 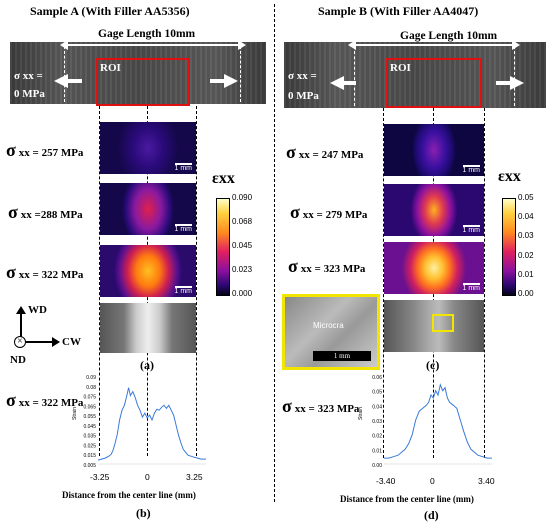 What do you see at coordinates (471, 229) in the screenshot?
I see `sample-b-scale-bar-2: 1 mm` at bounding box center [471, 229].